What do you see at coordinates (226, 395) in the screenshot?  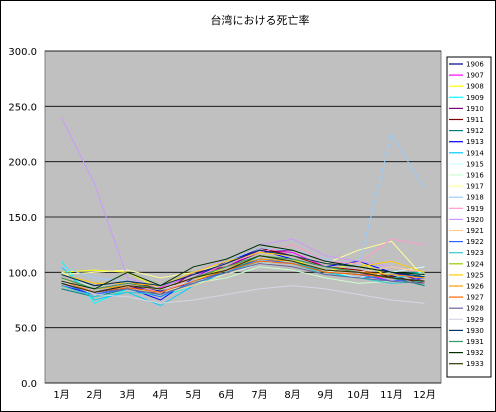 I see `x-tick-label: 6月` at bounding box center [226, 395].